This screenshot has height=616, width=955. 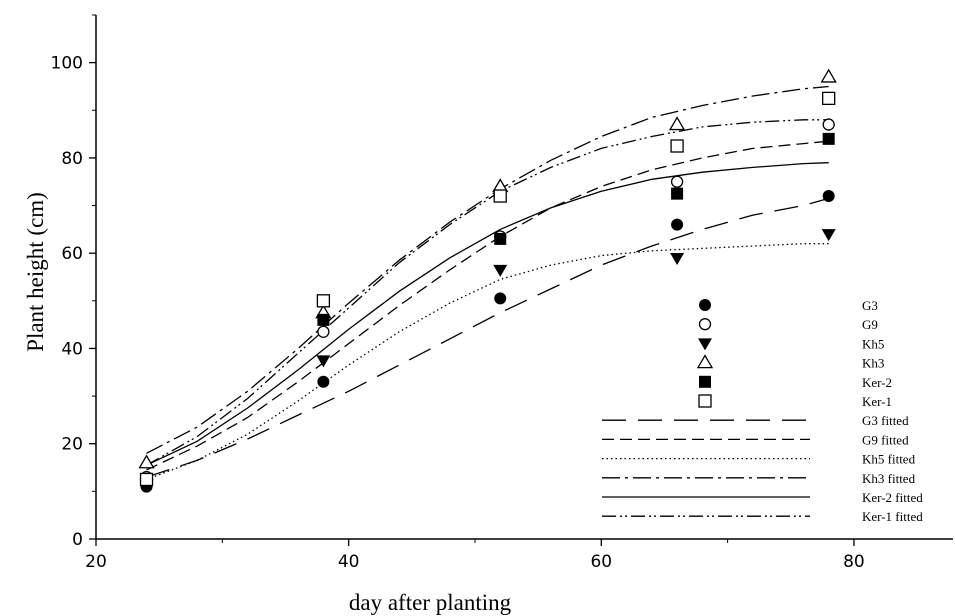 I want to click on legend-label: Kh3, so click(x=873, y=363).